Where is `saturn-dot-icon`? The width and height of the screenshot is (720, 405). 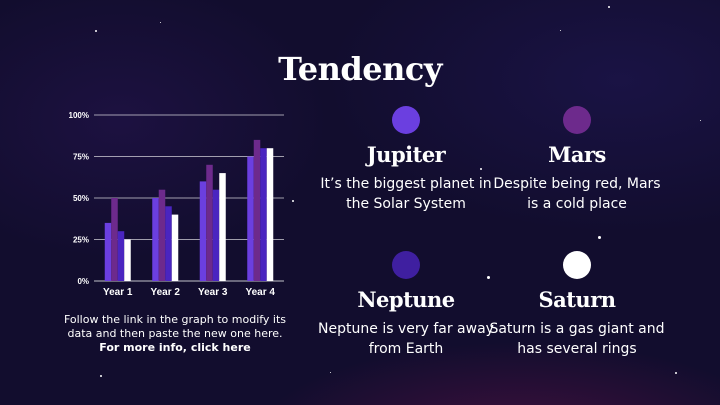 saturn-dot-icon is located at coordinates (577, 265).